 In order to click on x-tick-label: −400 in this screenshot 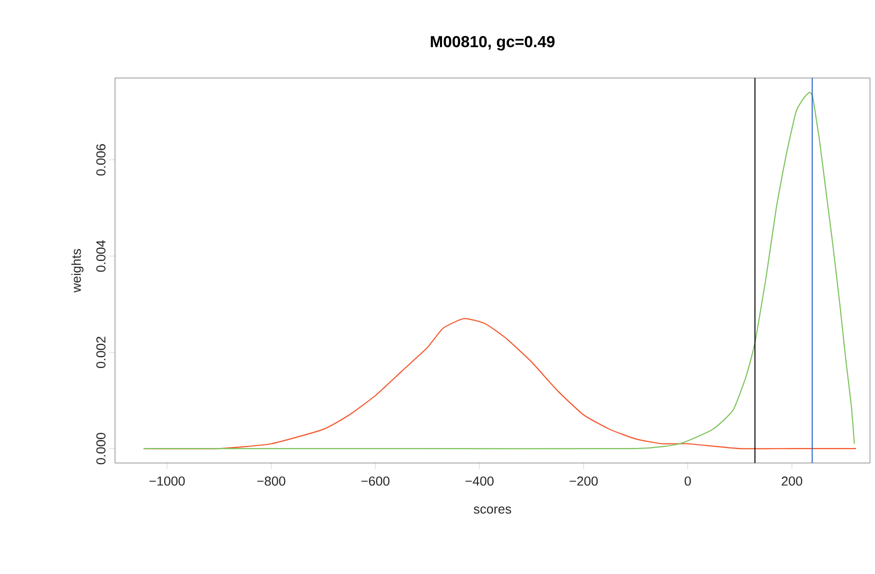, I will do `click(480, 481)`.